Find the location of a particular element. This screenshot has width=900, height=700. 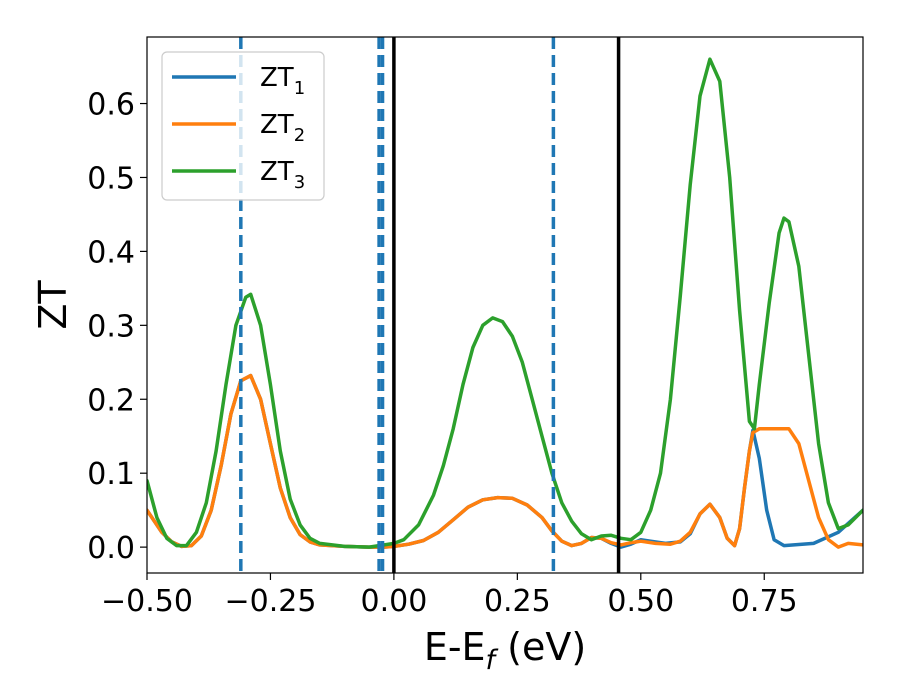

legend-label-subscript: 3 is located at coordinates (299, 182).